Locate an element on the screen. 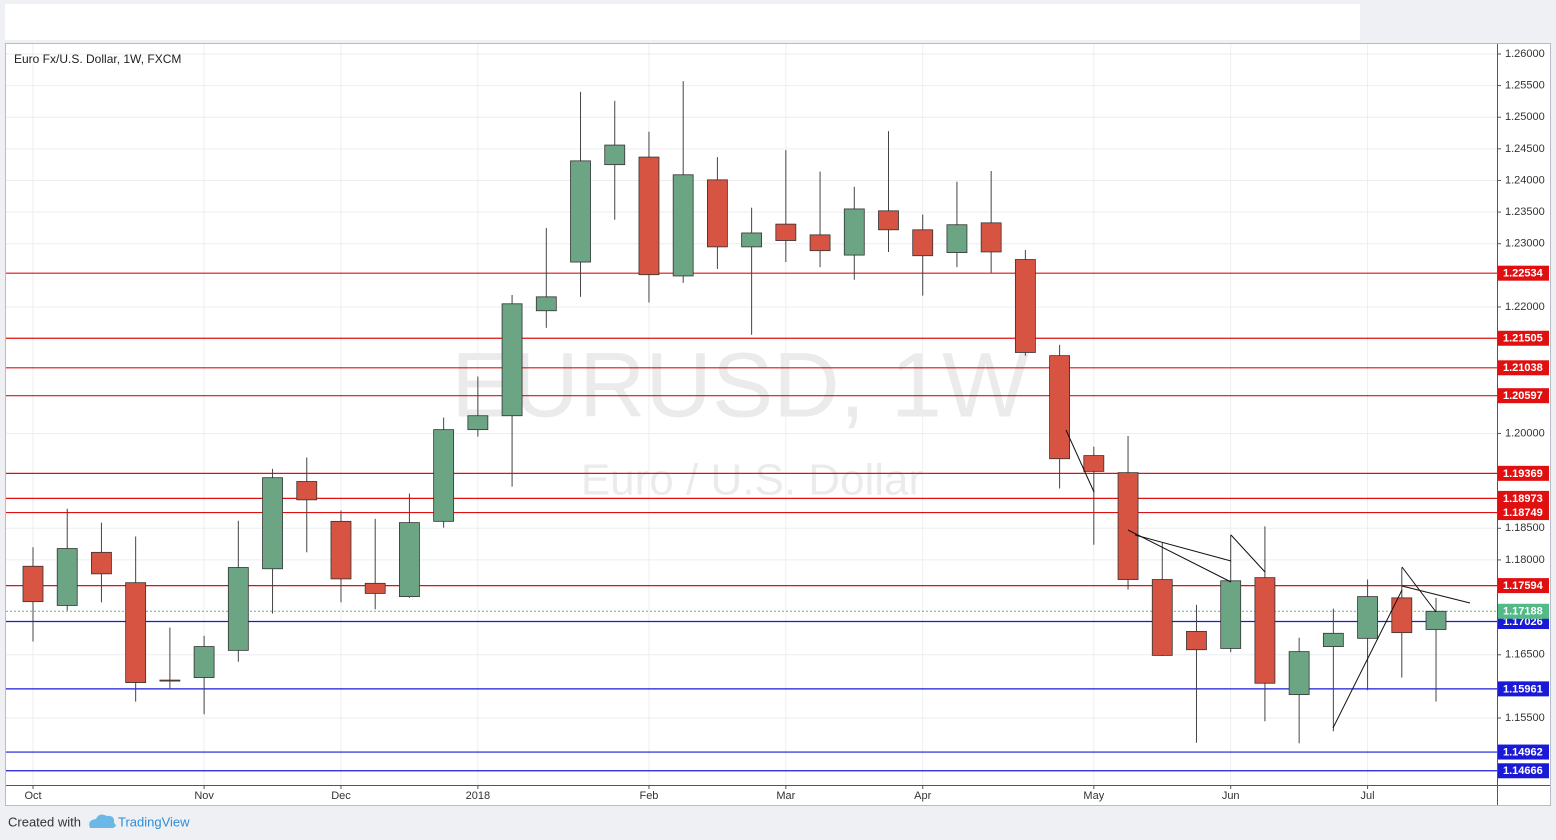  toolbar is located at coordinates (682, 22).